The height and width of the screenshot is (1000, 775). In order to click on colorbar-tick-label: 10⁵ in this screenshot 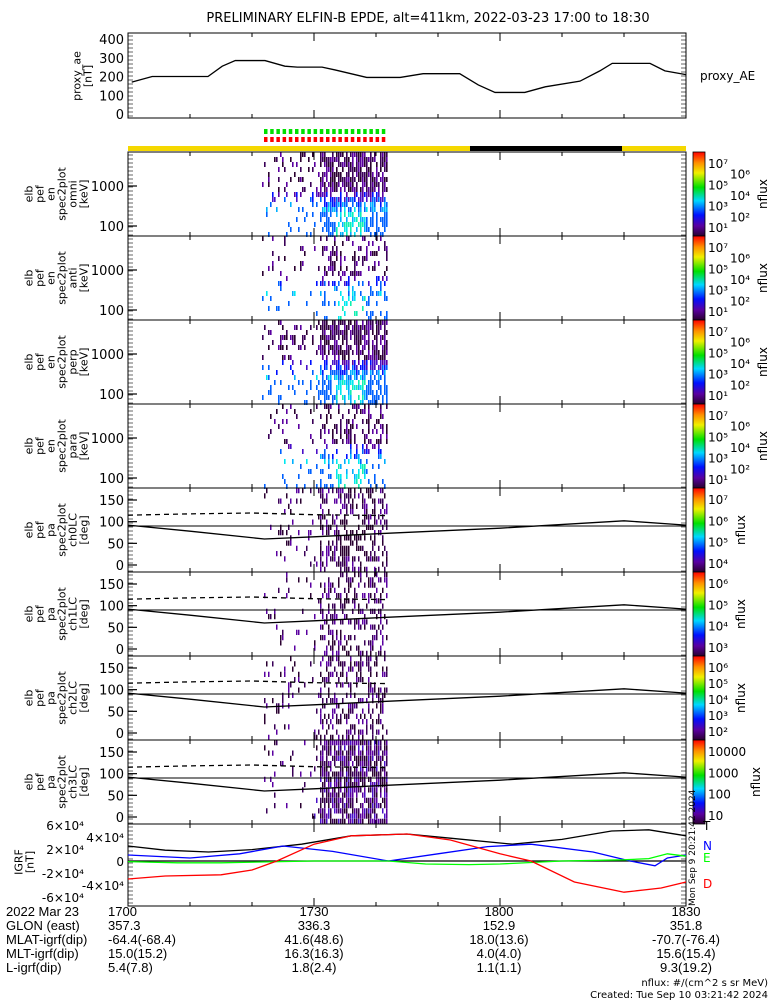, I will do `click(718, 185)`.